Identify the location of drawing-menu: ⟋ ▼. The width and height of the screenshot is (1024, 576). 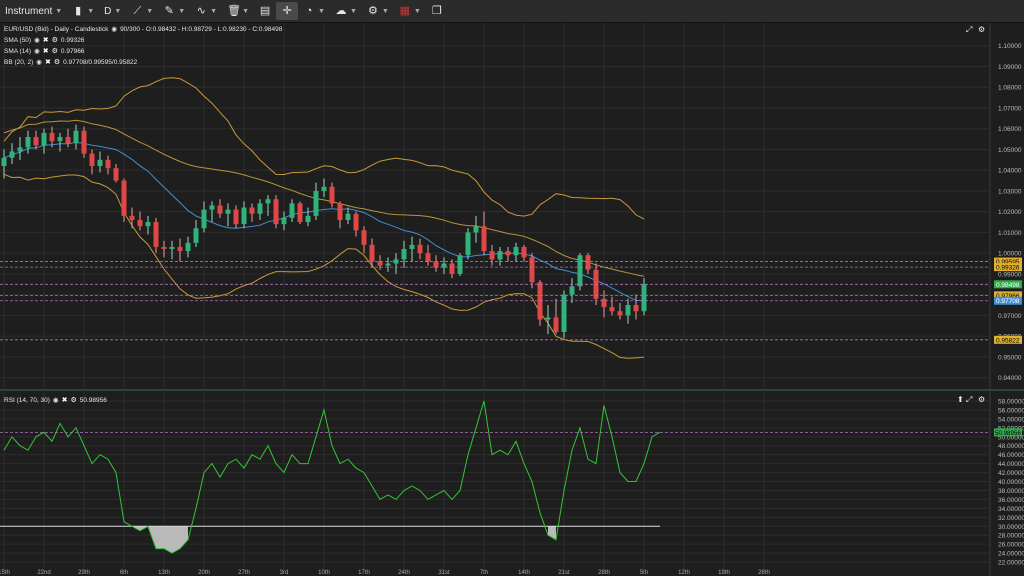
(142, 11).